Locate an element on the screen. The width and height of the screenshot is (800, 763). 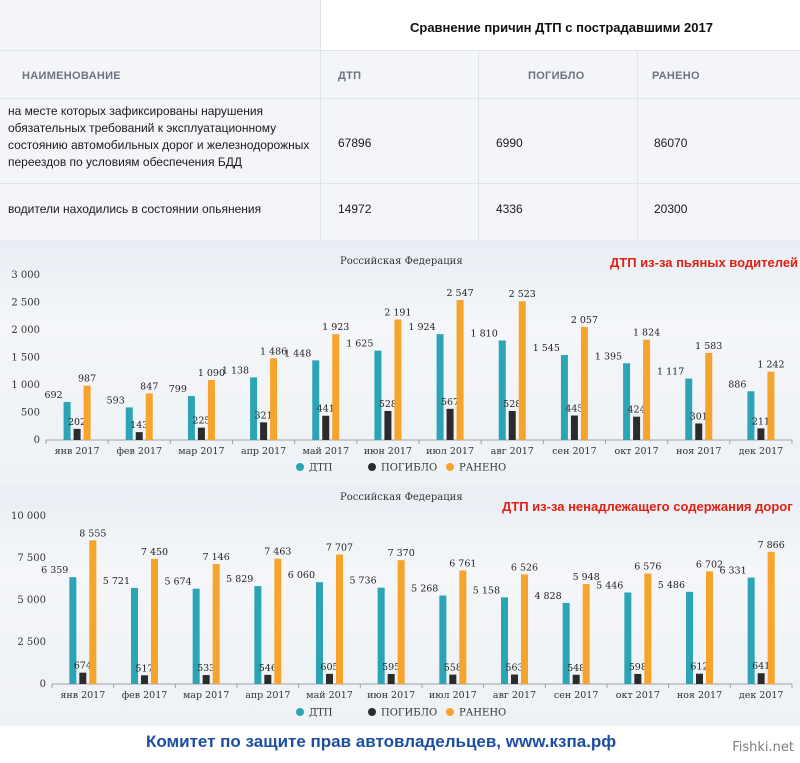
data-label: 1 138 is located at coordinates (235, 370).